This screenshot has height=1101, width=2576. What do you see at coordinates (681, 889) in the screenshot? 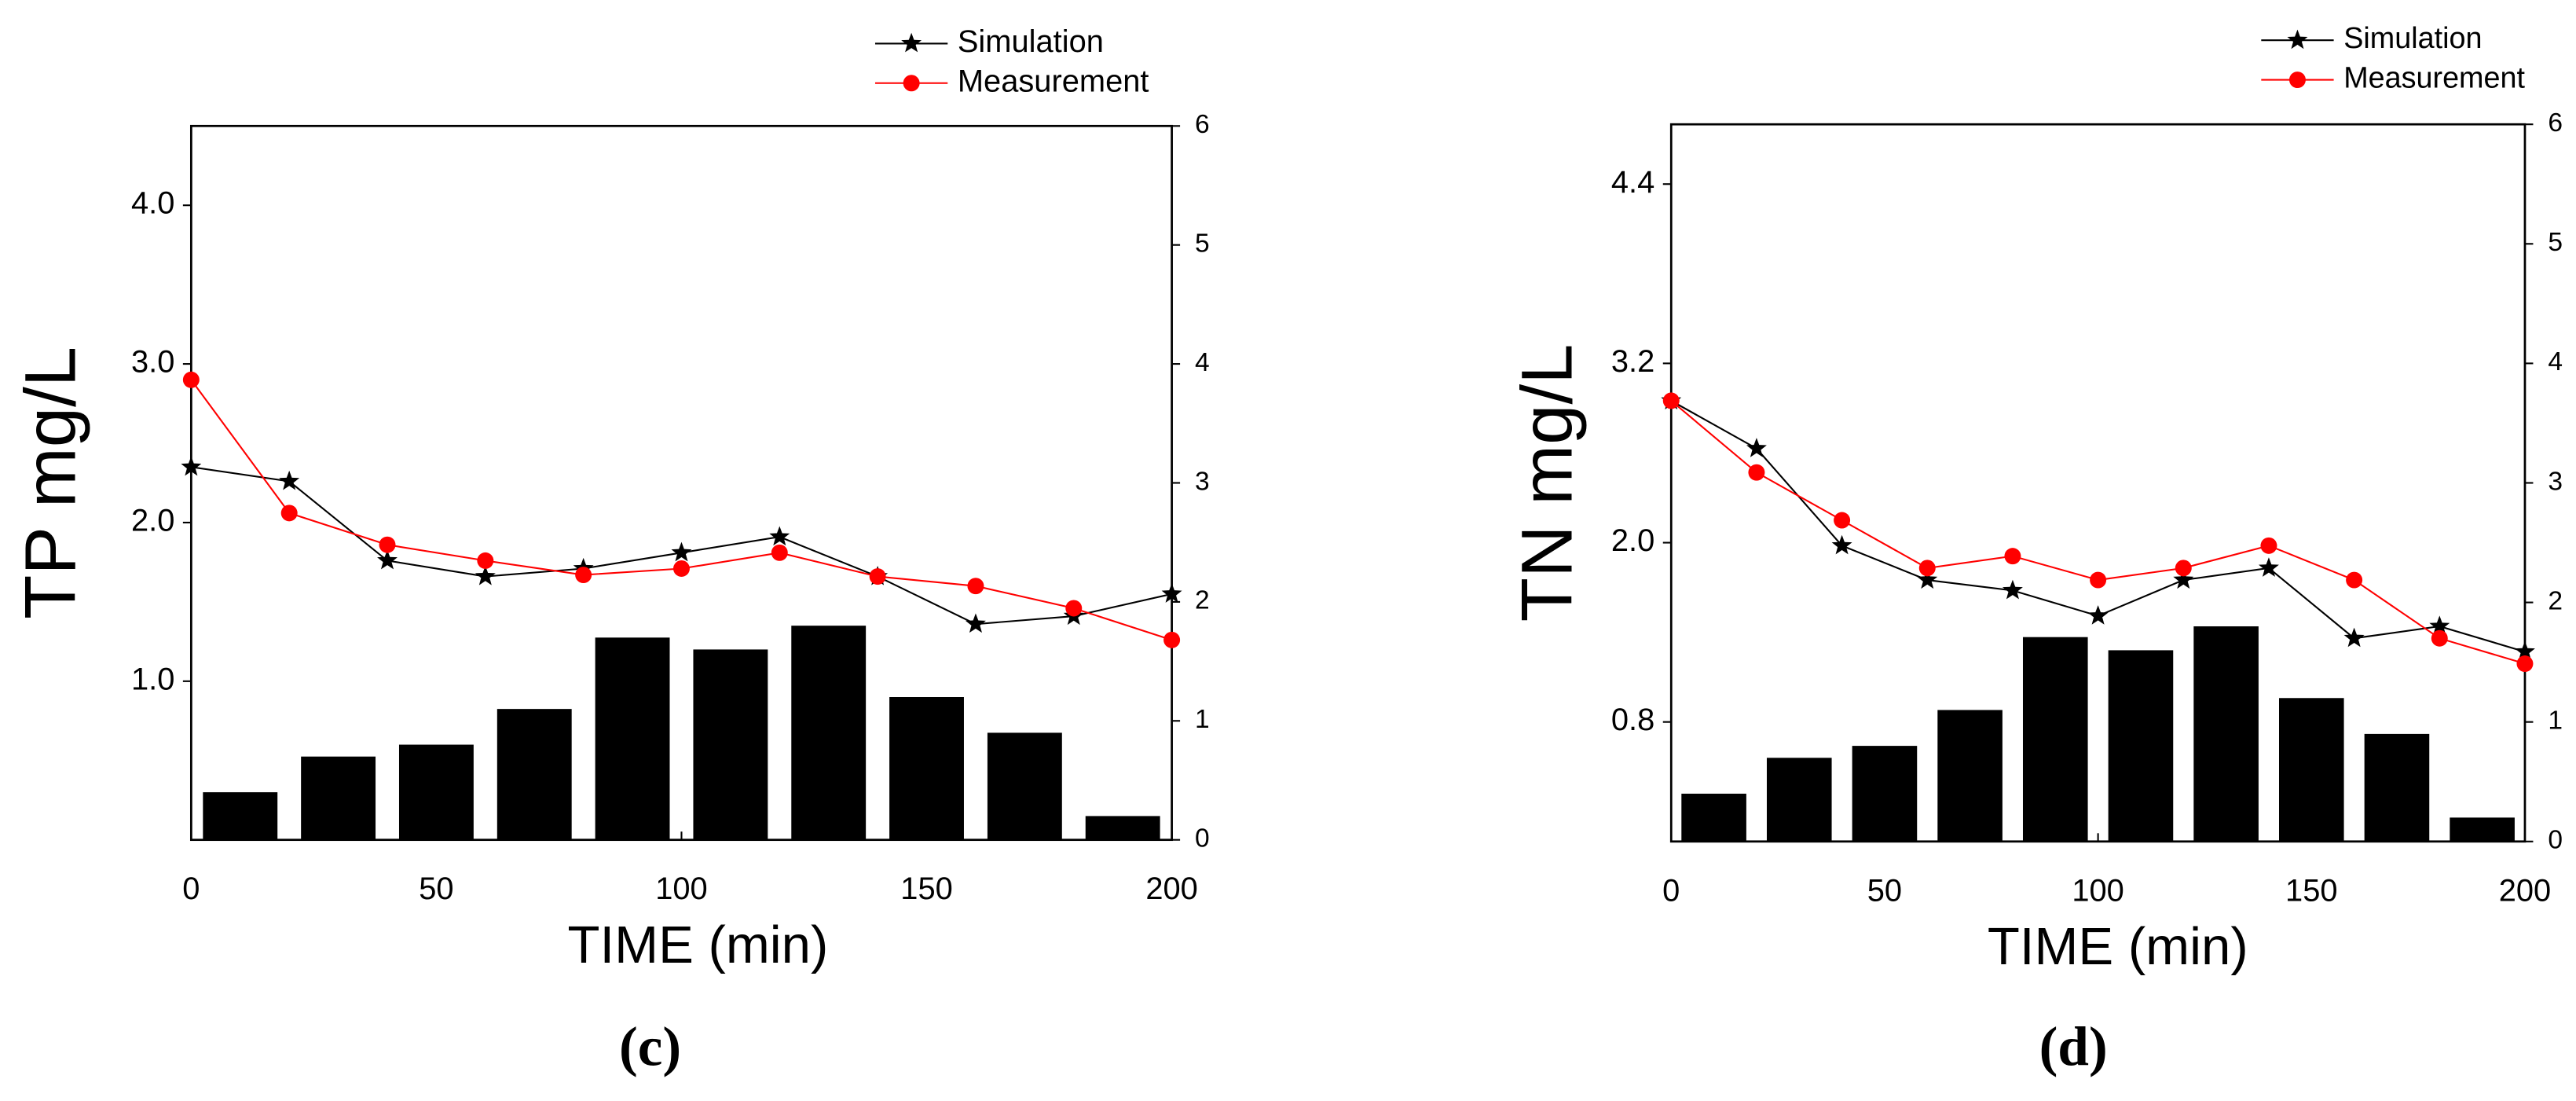
I see `x-tick-label: 100` at bounding box center [681, 889].